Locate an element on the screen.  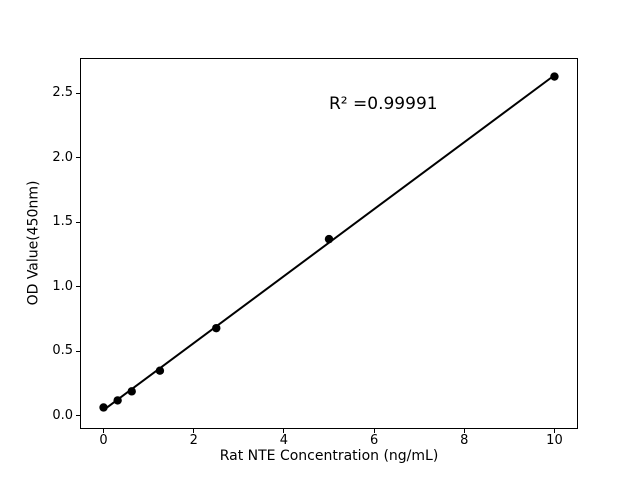
x-tick-label: 4 is located at coordinates (284, 440).